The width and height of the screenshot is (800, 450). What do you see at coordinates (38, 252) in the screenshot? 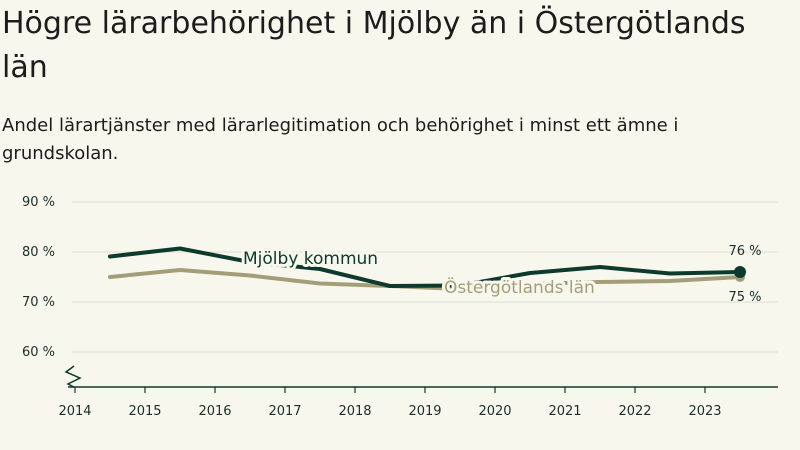
I see `y-tick-label: 80 %` at bounding box center [38, 252].